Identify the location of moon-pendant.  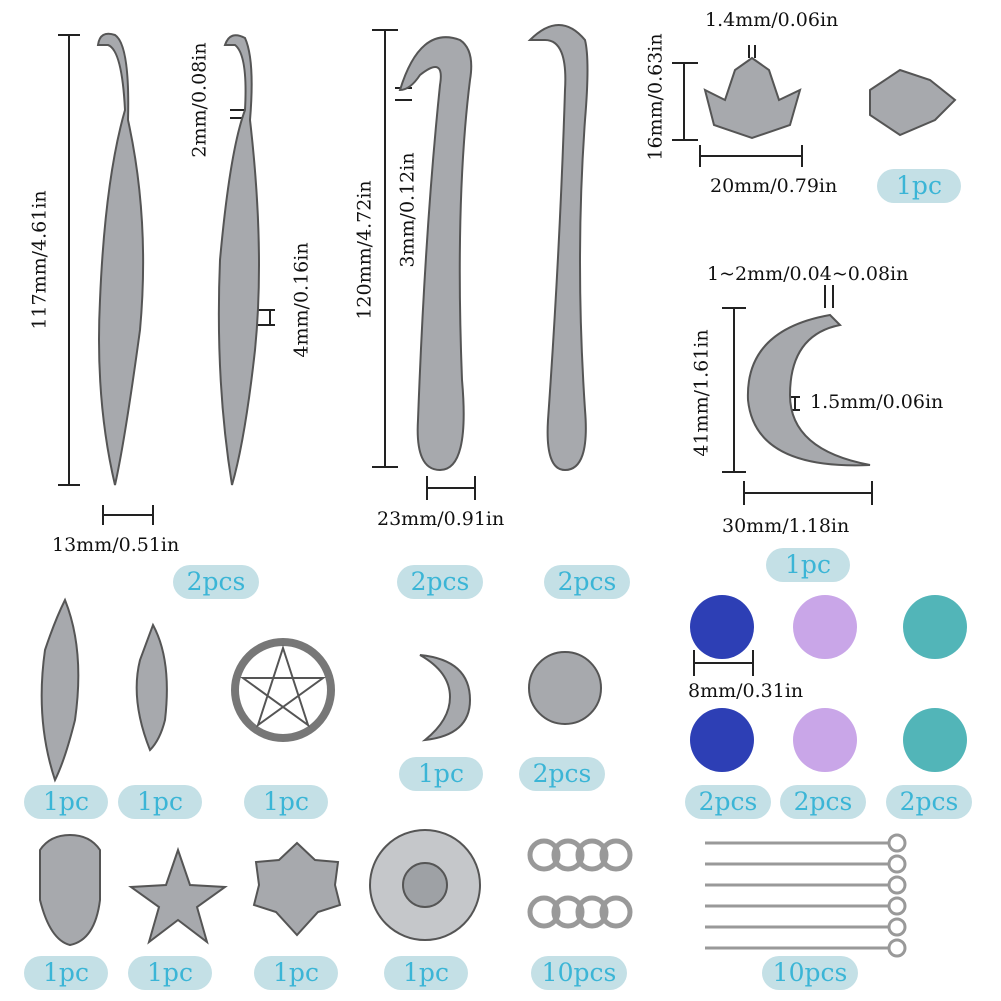
(808, 390).